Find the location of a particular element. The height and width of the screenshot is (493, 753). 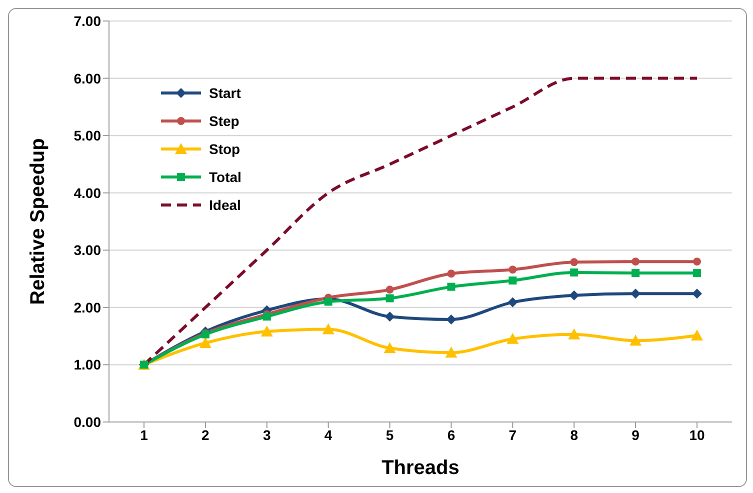

x-tick-label: 1 is located at coordinates (144, 434).